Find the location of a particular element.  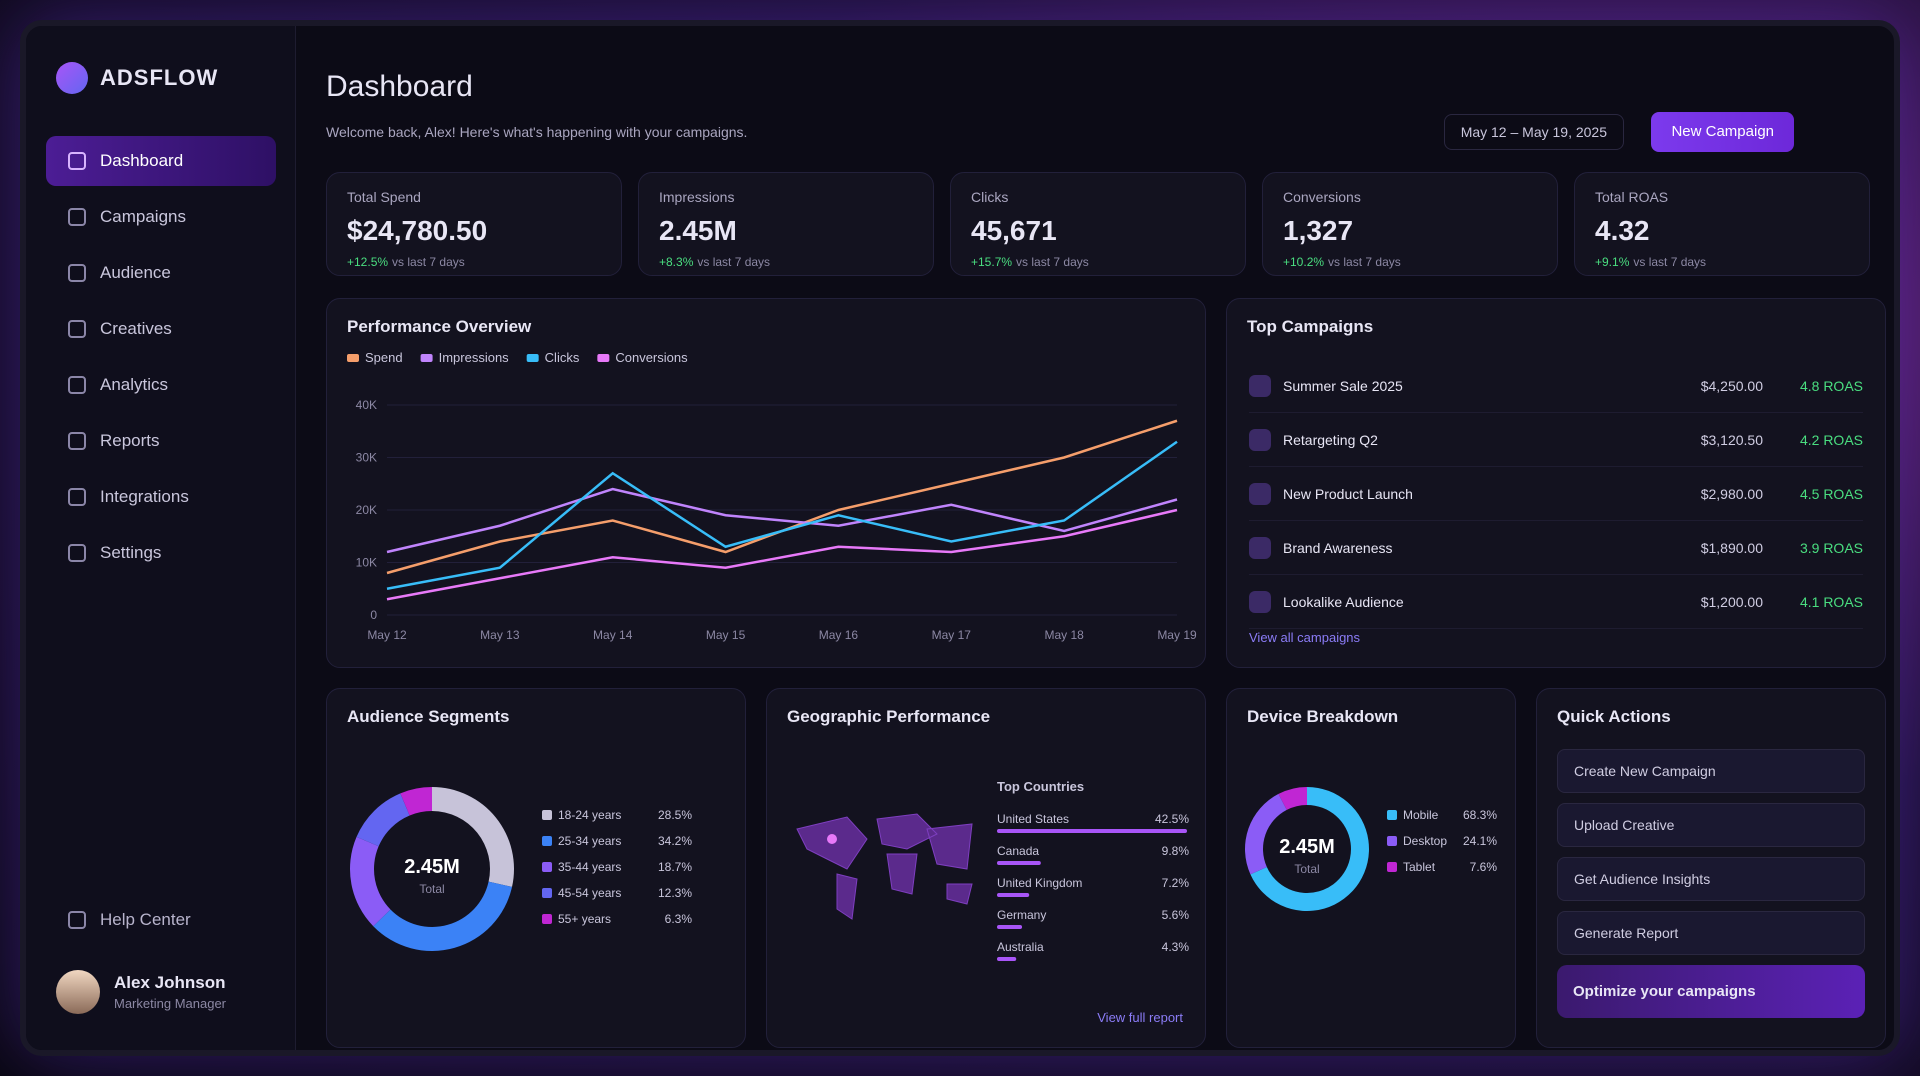

legend-value: 24.1% is located at coordinates (1480, 841).